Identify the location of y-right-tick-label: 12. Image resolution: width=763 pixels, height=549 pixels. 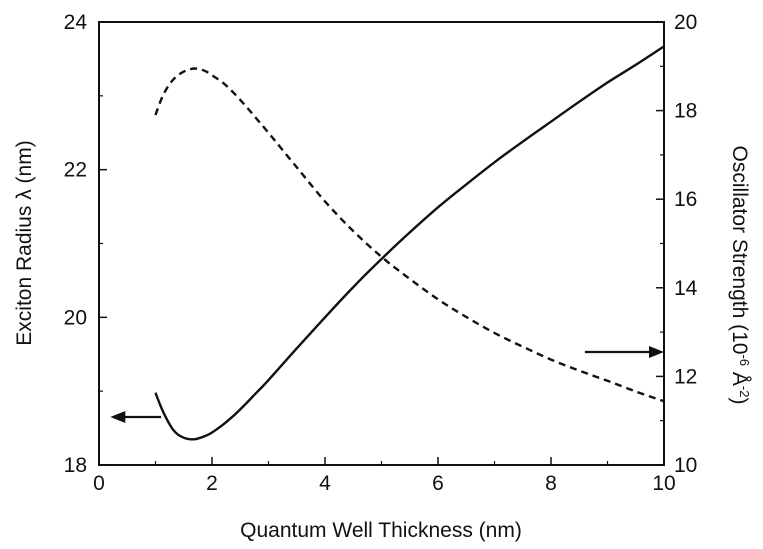
(685, 376).